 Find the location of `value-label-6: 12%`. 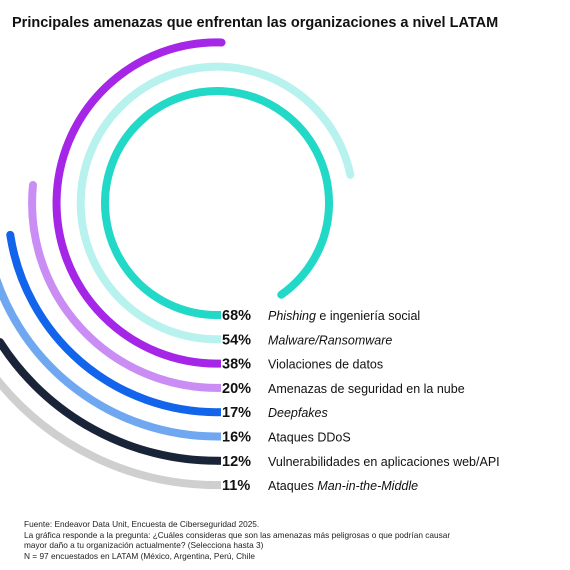

value-label-6: 12% is located at coordinates (236, 462).